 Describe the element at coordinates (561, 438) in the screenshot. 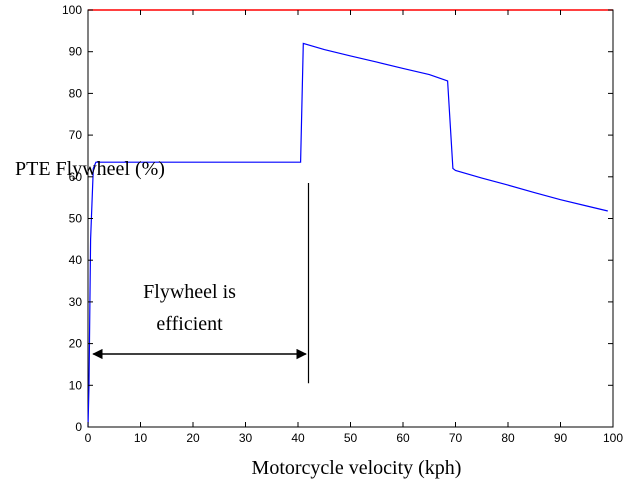

I see `x-tick-label: 90` at that location.